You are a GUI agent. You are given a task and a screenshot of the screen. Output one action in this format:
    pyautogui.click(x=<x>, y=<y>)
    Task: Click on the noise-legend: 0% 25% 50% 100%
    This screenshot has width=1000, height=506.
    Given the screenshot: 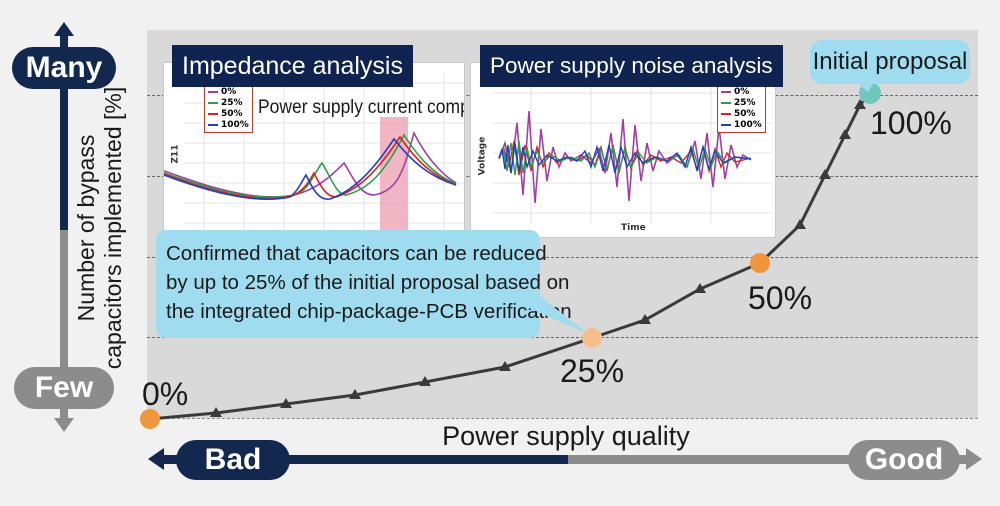 What is the action you would take?
    pyautogui.click(x=741, y=109)
    